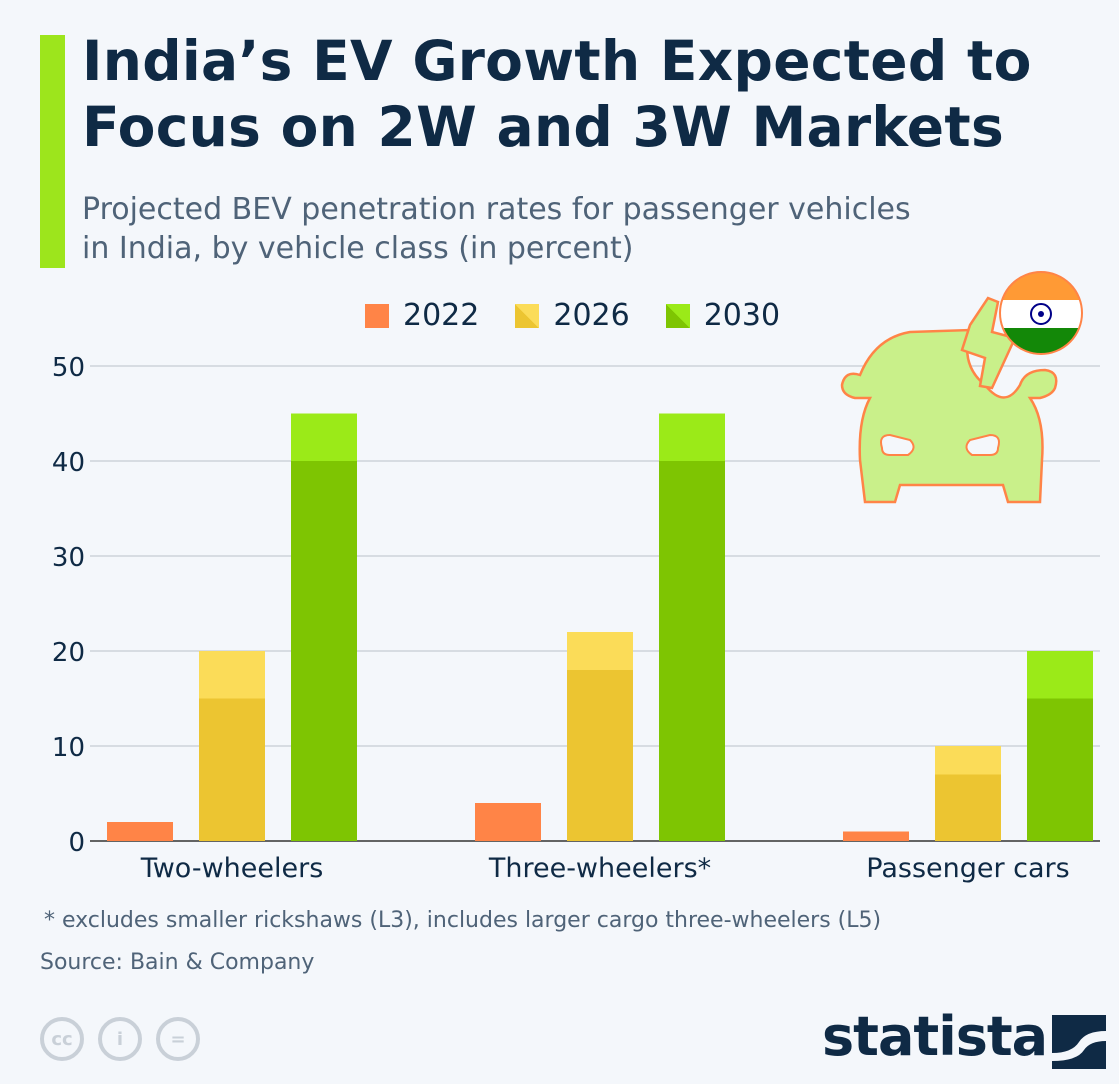 Image resolution: width=1119 pixels, height=1084 pixels. I want to click on legend-item-2026: 2026, so click(572, 315).